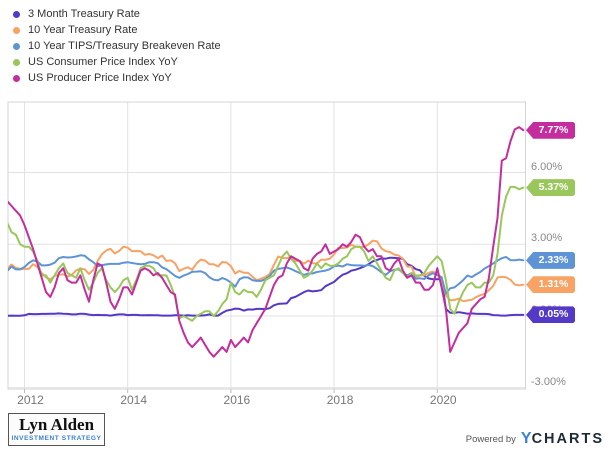 The height and width of the screenshot is (454, 613). I want to click on logo-tagline: INVESTMENT STRATEGY, so click(56, 438).